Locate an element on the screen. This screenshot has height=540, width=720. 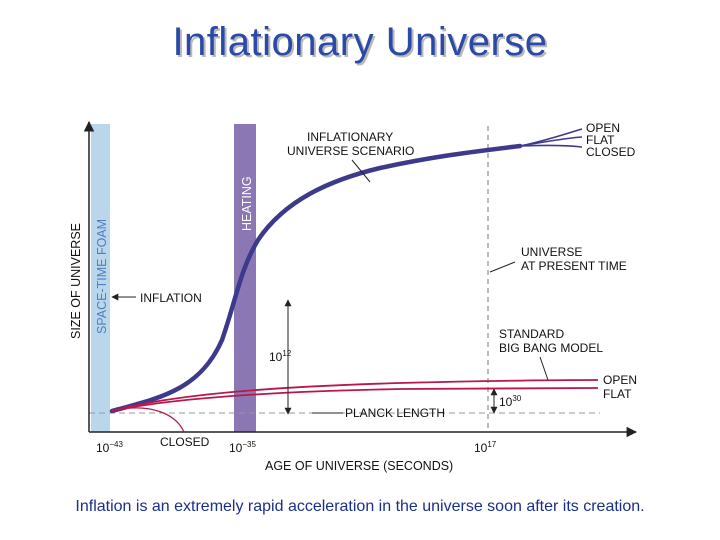
present-label-2: AT PRESENT TIME is located at coordinates (574, 266).